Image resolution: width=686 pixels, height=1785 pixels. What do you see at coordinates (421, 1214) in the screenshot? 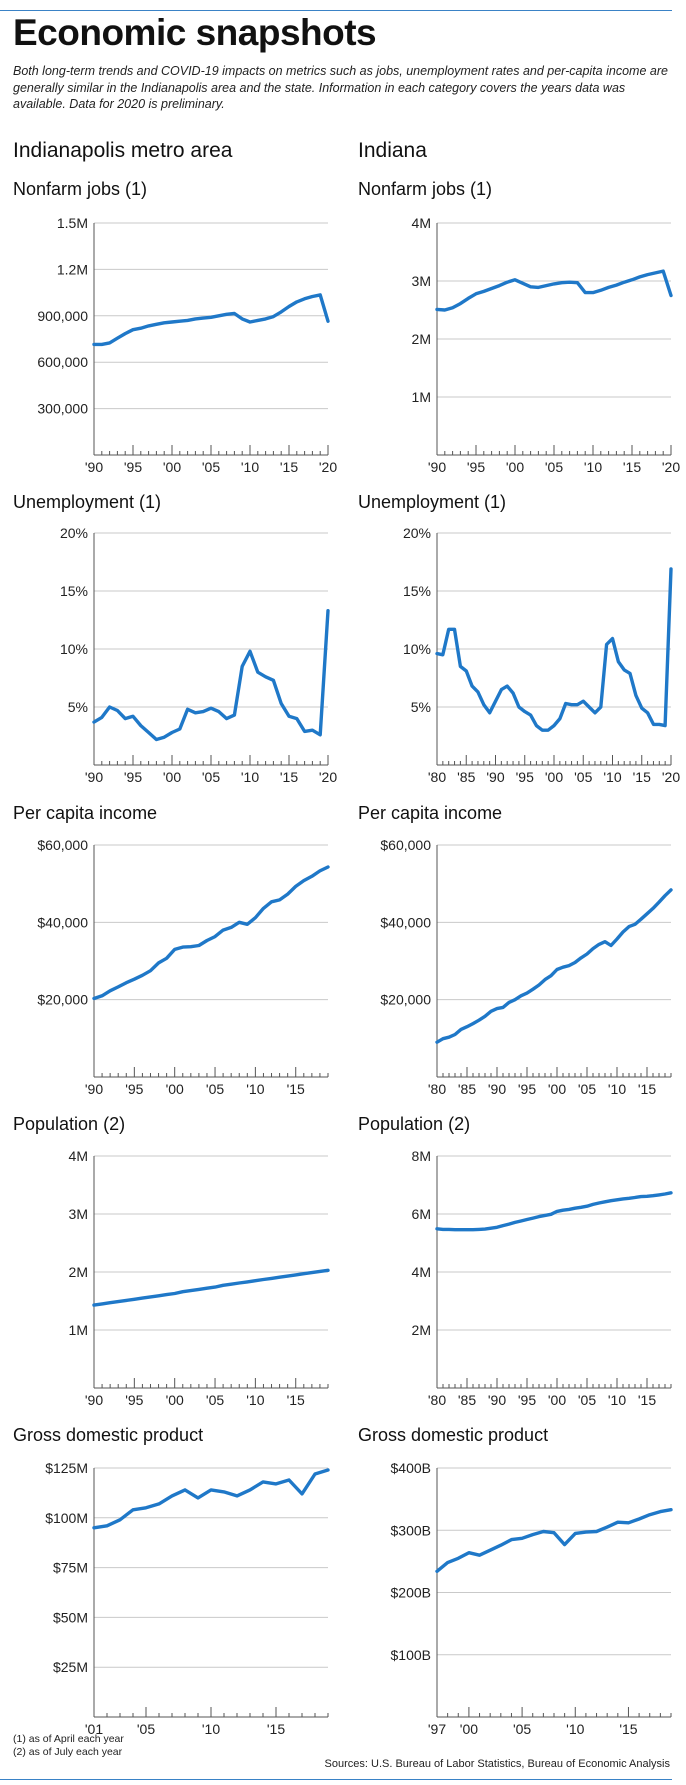
I see `y-tick-label: 6M` at bounding box center [421, 1214].